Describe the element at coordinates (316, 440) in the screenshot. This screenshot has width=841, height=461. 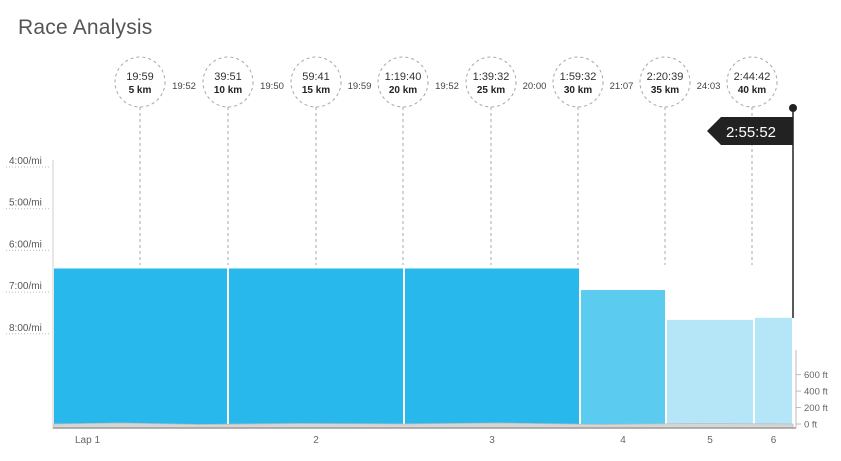
I see `lap-label: 2` at that location.